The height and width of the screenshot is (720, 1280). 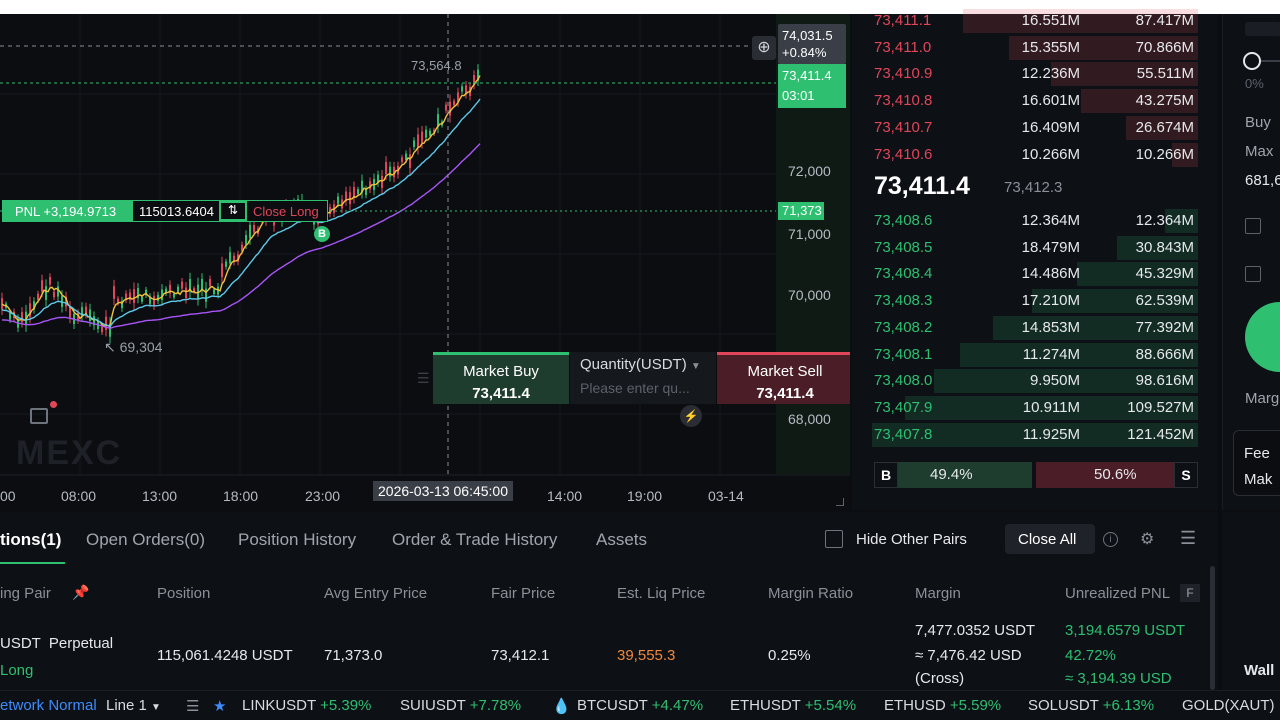 I want to click on bid-row: 73,408.1 11.274M 88.666M, so click(x=1035, y=355).